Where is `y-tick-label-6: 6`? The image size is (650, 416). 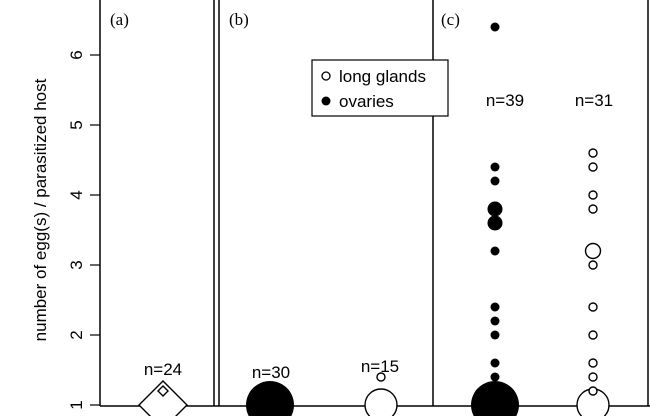
y-tick-label-6: 6 is located at coordinates (76, 54).